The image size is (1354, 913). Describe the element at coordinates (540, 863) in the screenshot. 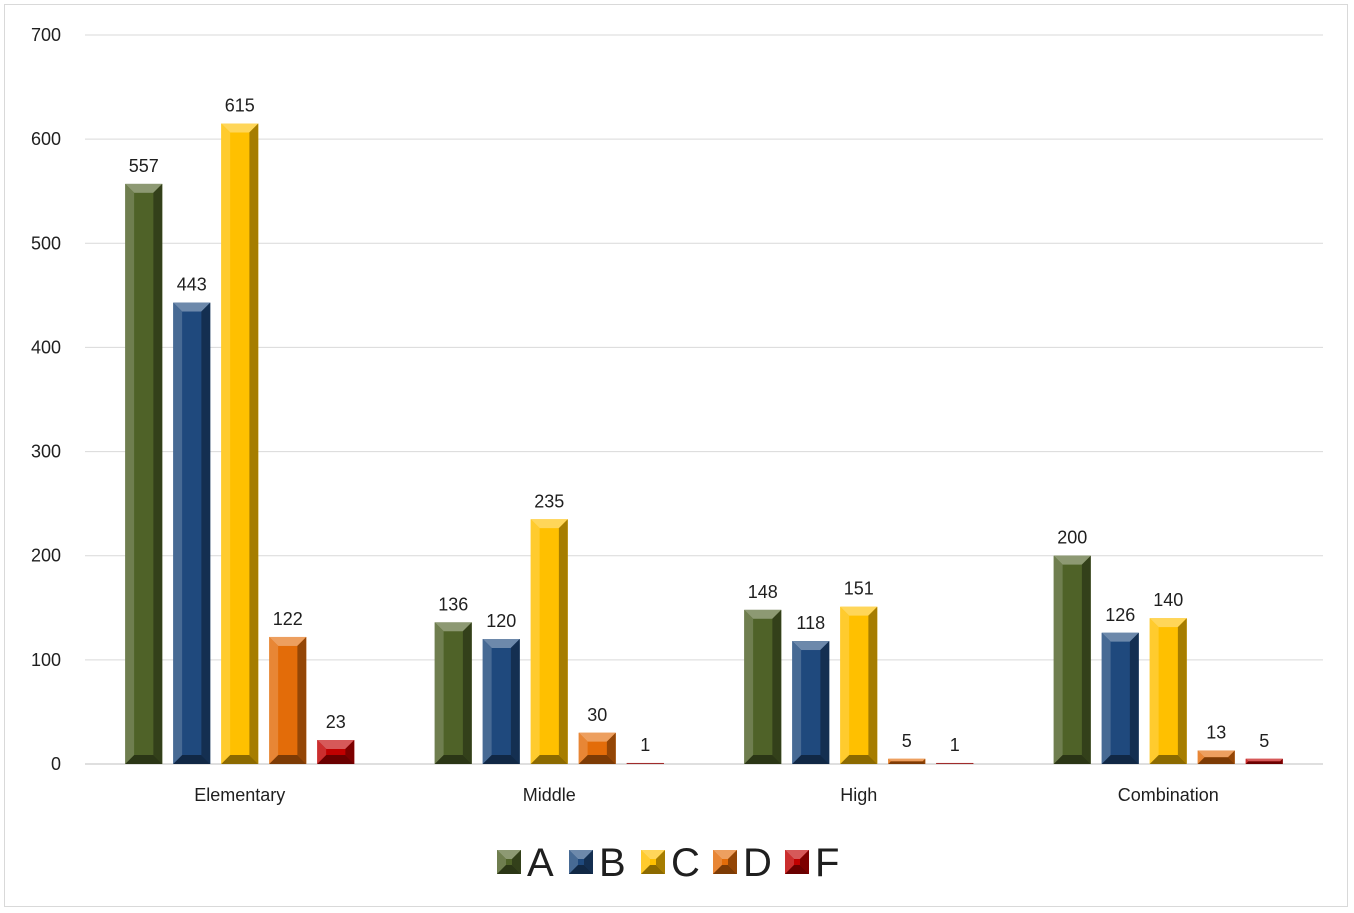

I see `legend-label: A` at that location.